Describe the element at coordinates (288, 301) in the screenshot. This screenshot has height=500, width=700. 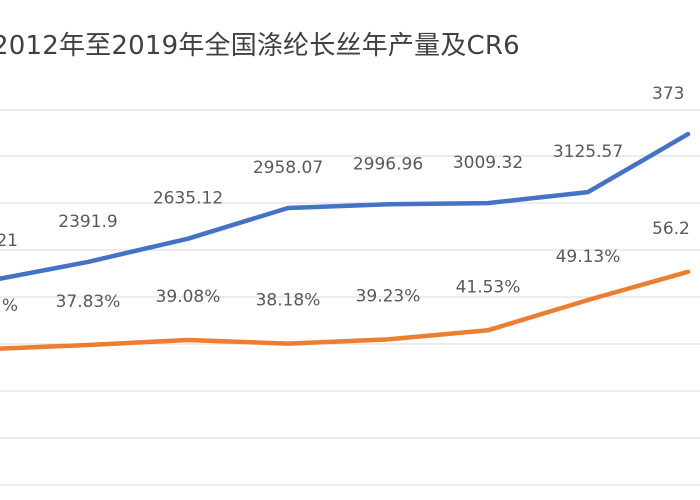
I see `data-label-1-3: 38.18%` at that location.